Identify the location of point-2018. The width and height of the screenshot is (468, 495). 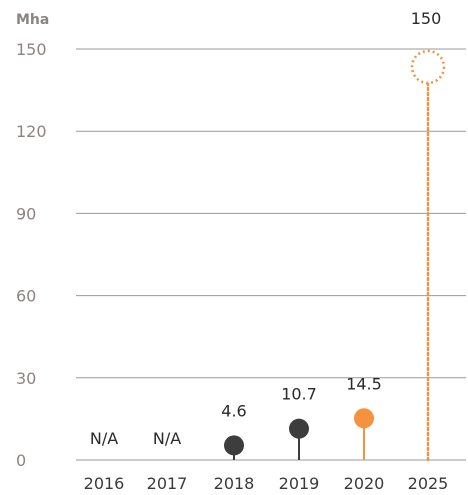
(234, 445).